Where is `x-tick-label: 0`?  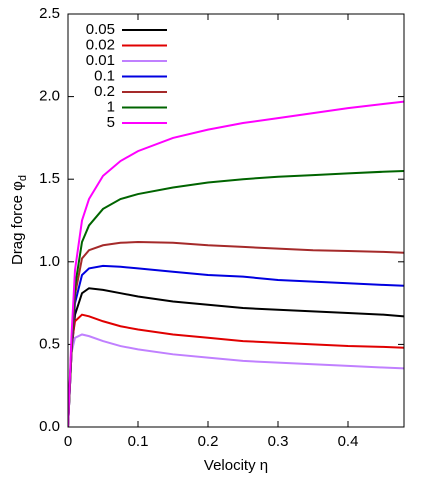 x-tick-label: 0 is located at coordinates (68, 441).